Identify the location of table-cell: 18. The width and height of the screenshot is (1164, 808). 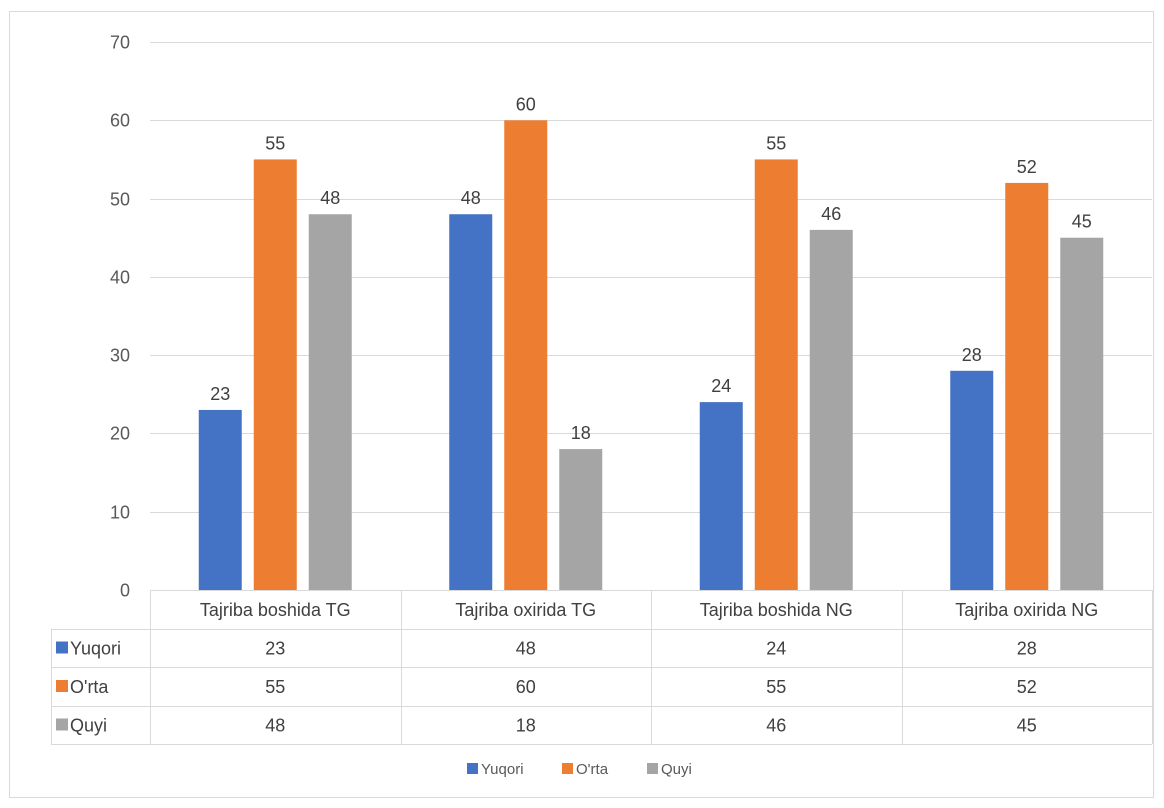
(526, 726).